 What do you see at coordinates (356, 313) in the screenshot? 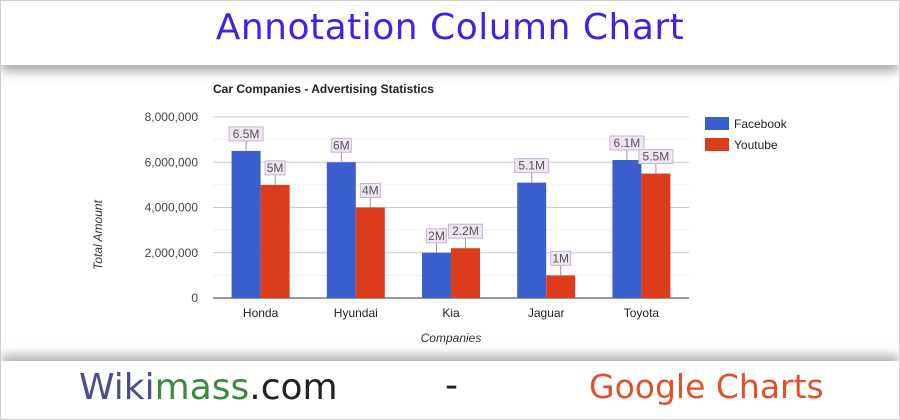
I see `x-tick-label: Hyundai` at bounding box center [356, 313].